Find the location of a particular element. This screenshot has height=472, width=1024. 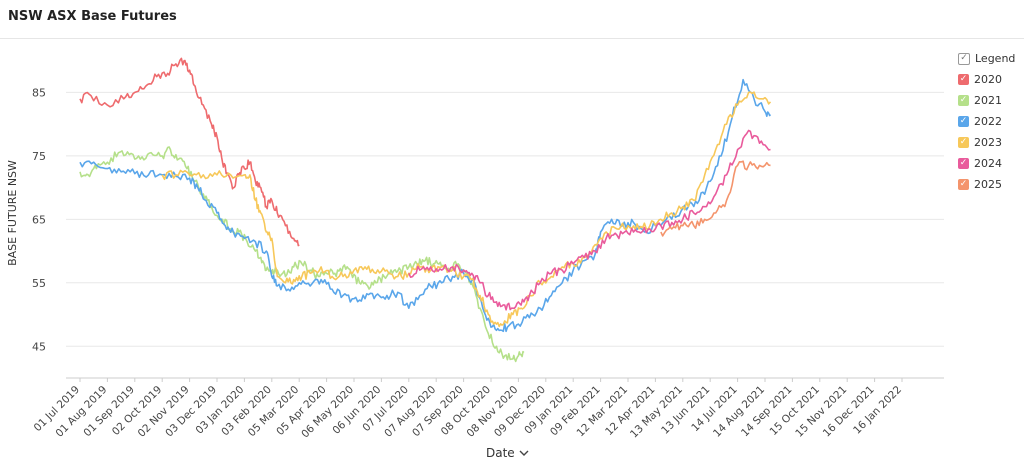

x-axis-label: Date is located at coordinates (500, 453).